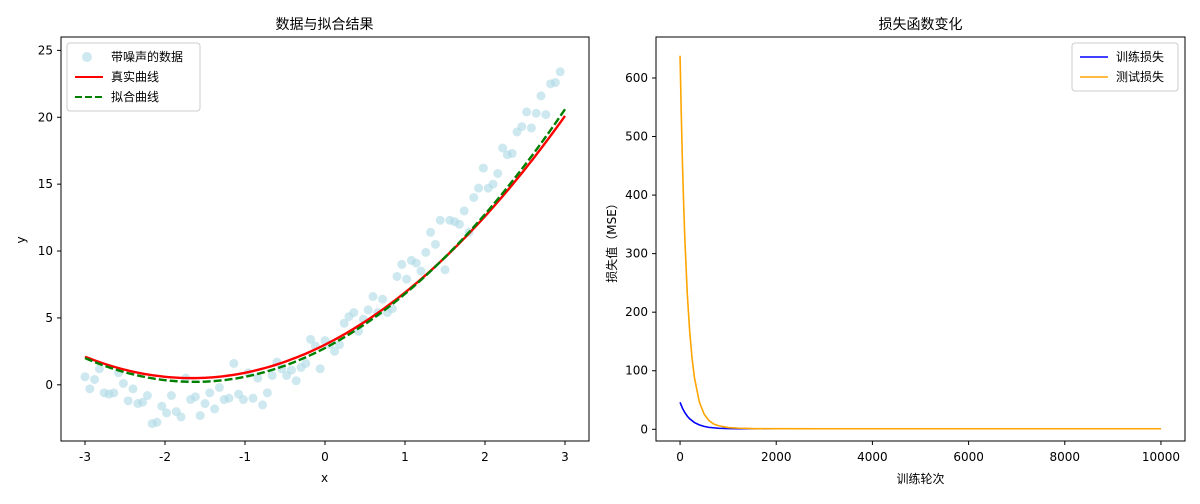 The width and height of the screenshot is (1200, 504). I want to click on right-x-tick-label: 10000, so click(1161, 457).